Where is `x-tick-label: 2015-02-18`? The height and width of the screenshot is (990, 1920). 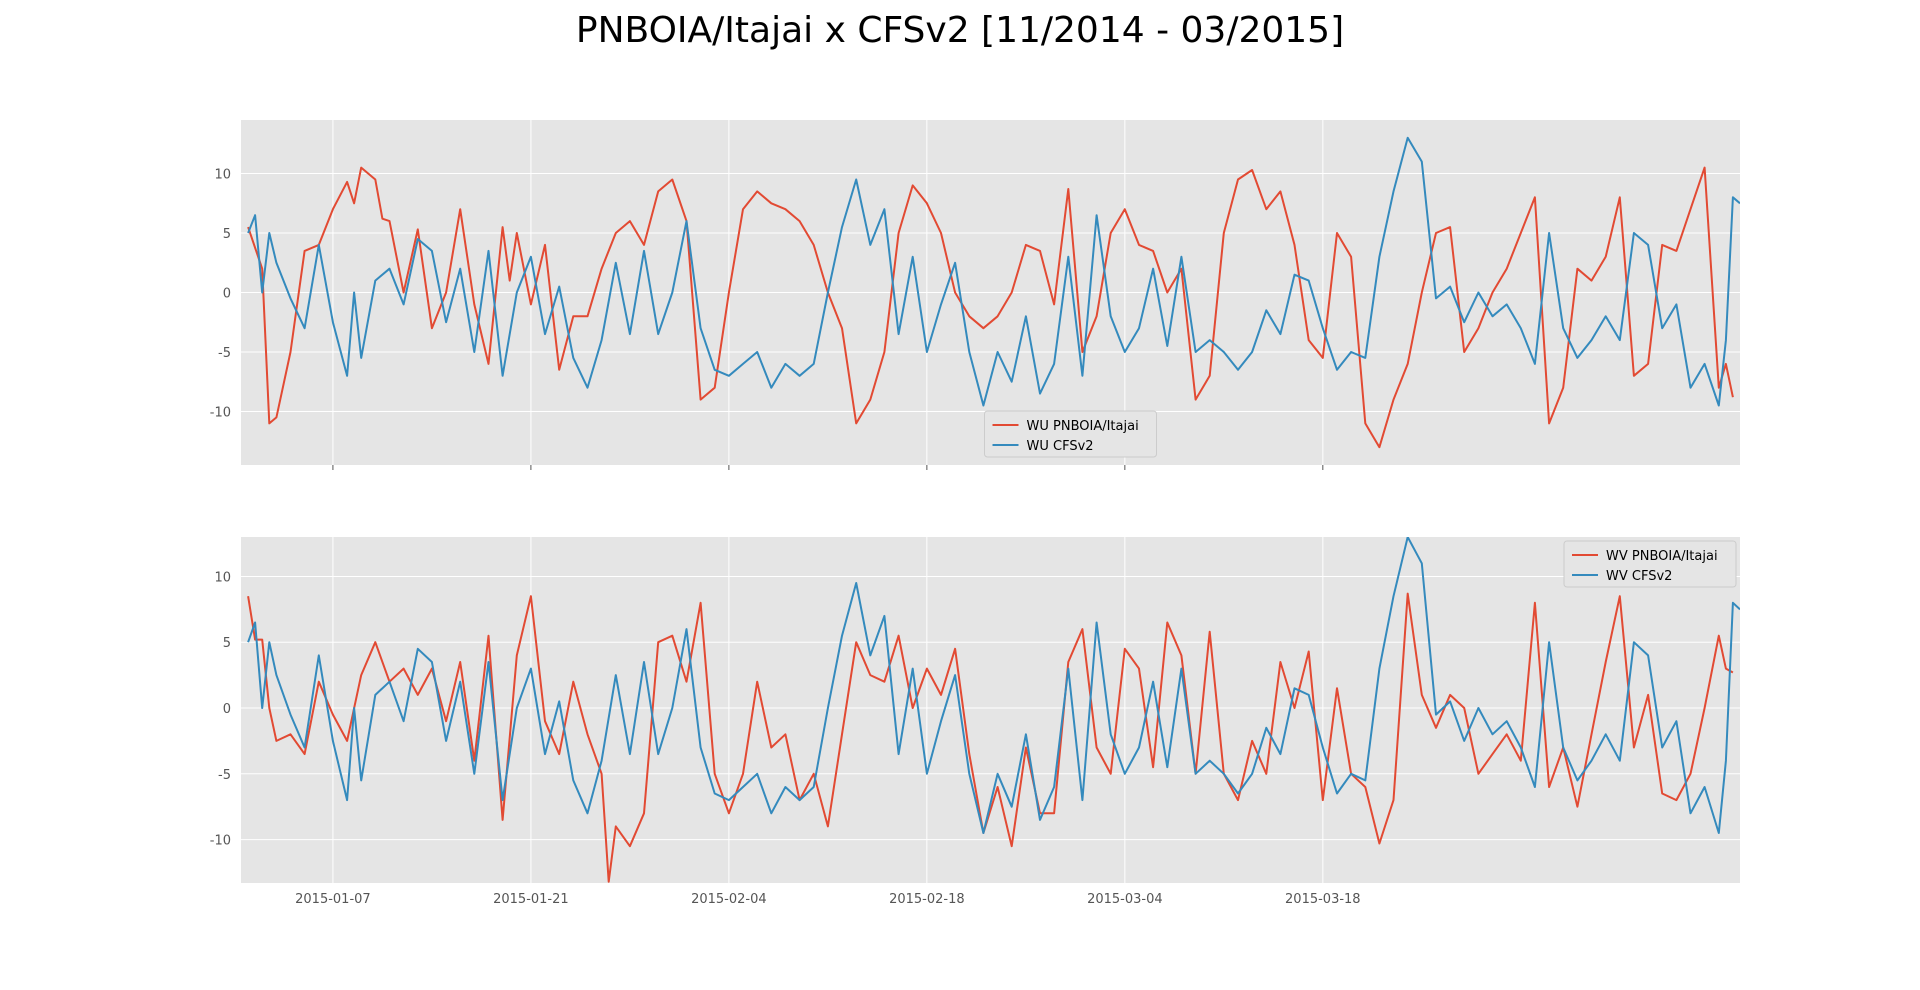
x-tick-label: 2015-02-18 is located at coordinates (927, 899).